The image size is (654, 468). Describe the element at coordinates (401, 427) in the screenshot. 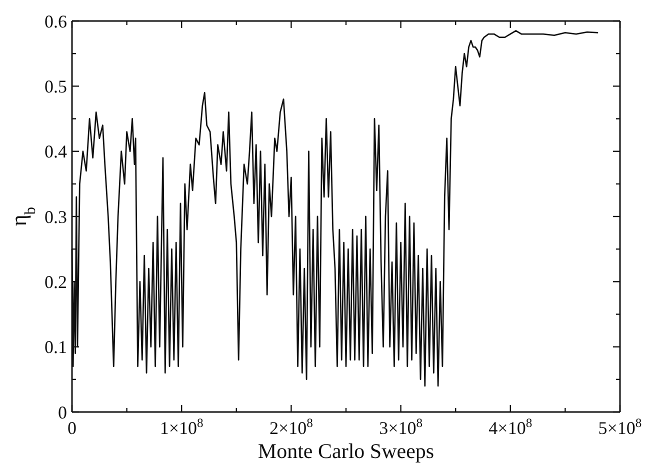

I see `x-tick-label: 3×10$^{8}$` at that location.